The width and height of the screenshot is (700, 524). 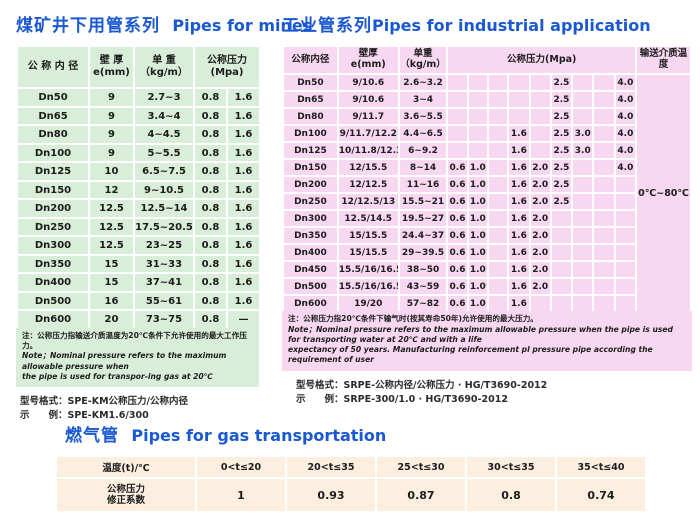 What do you see at coordinates (138, 97) in the screenshot?
I see `table-row: Dn50 9 2.7~3 0.8 1.6` at bounding box center [138, 97].